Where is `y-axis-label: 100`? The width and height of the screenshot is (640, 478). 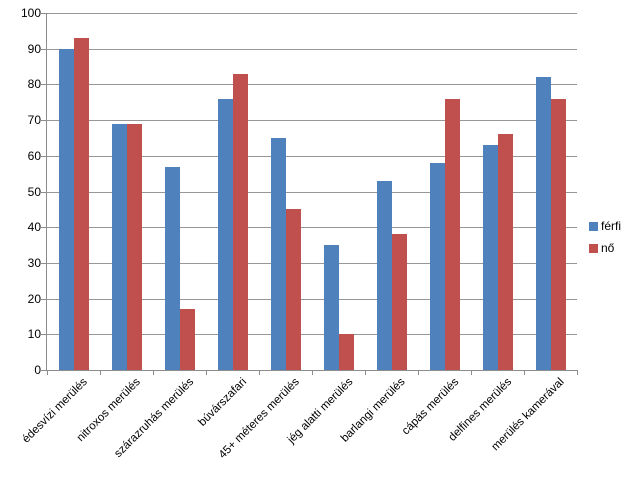
y-axis-label: 100 is located at coordinates (30, 13).